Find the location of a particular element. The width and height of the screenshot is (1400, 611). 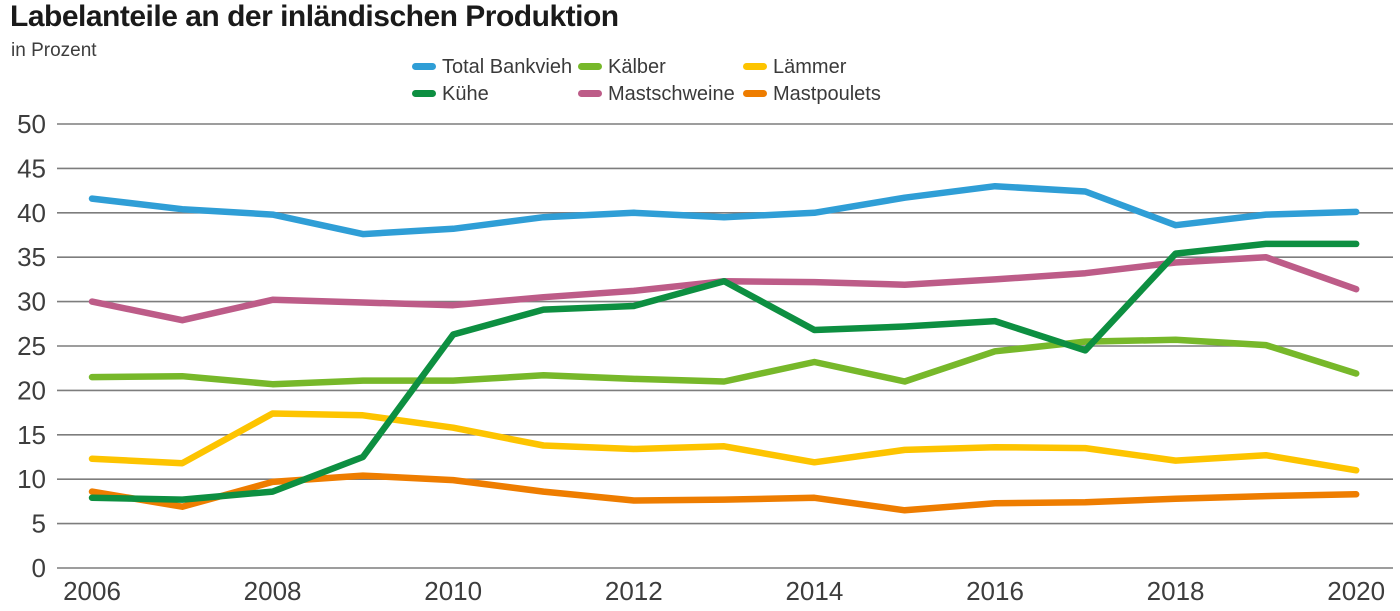

legend-item-l-mmer: Lämmer is located at coordinates (812, 67).